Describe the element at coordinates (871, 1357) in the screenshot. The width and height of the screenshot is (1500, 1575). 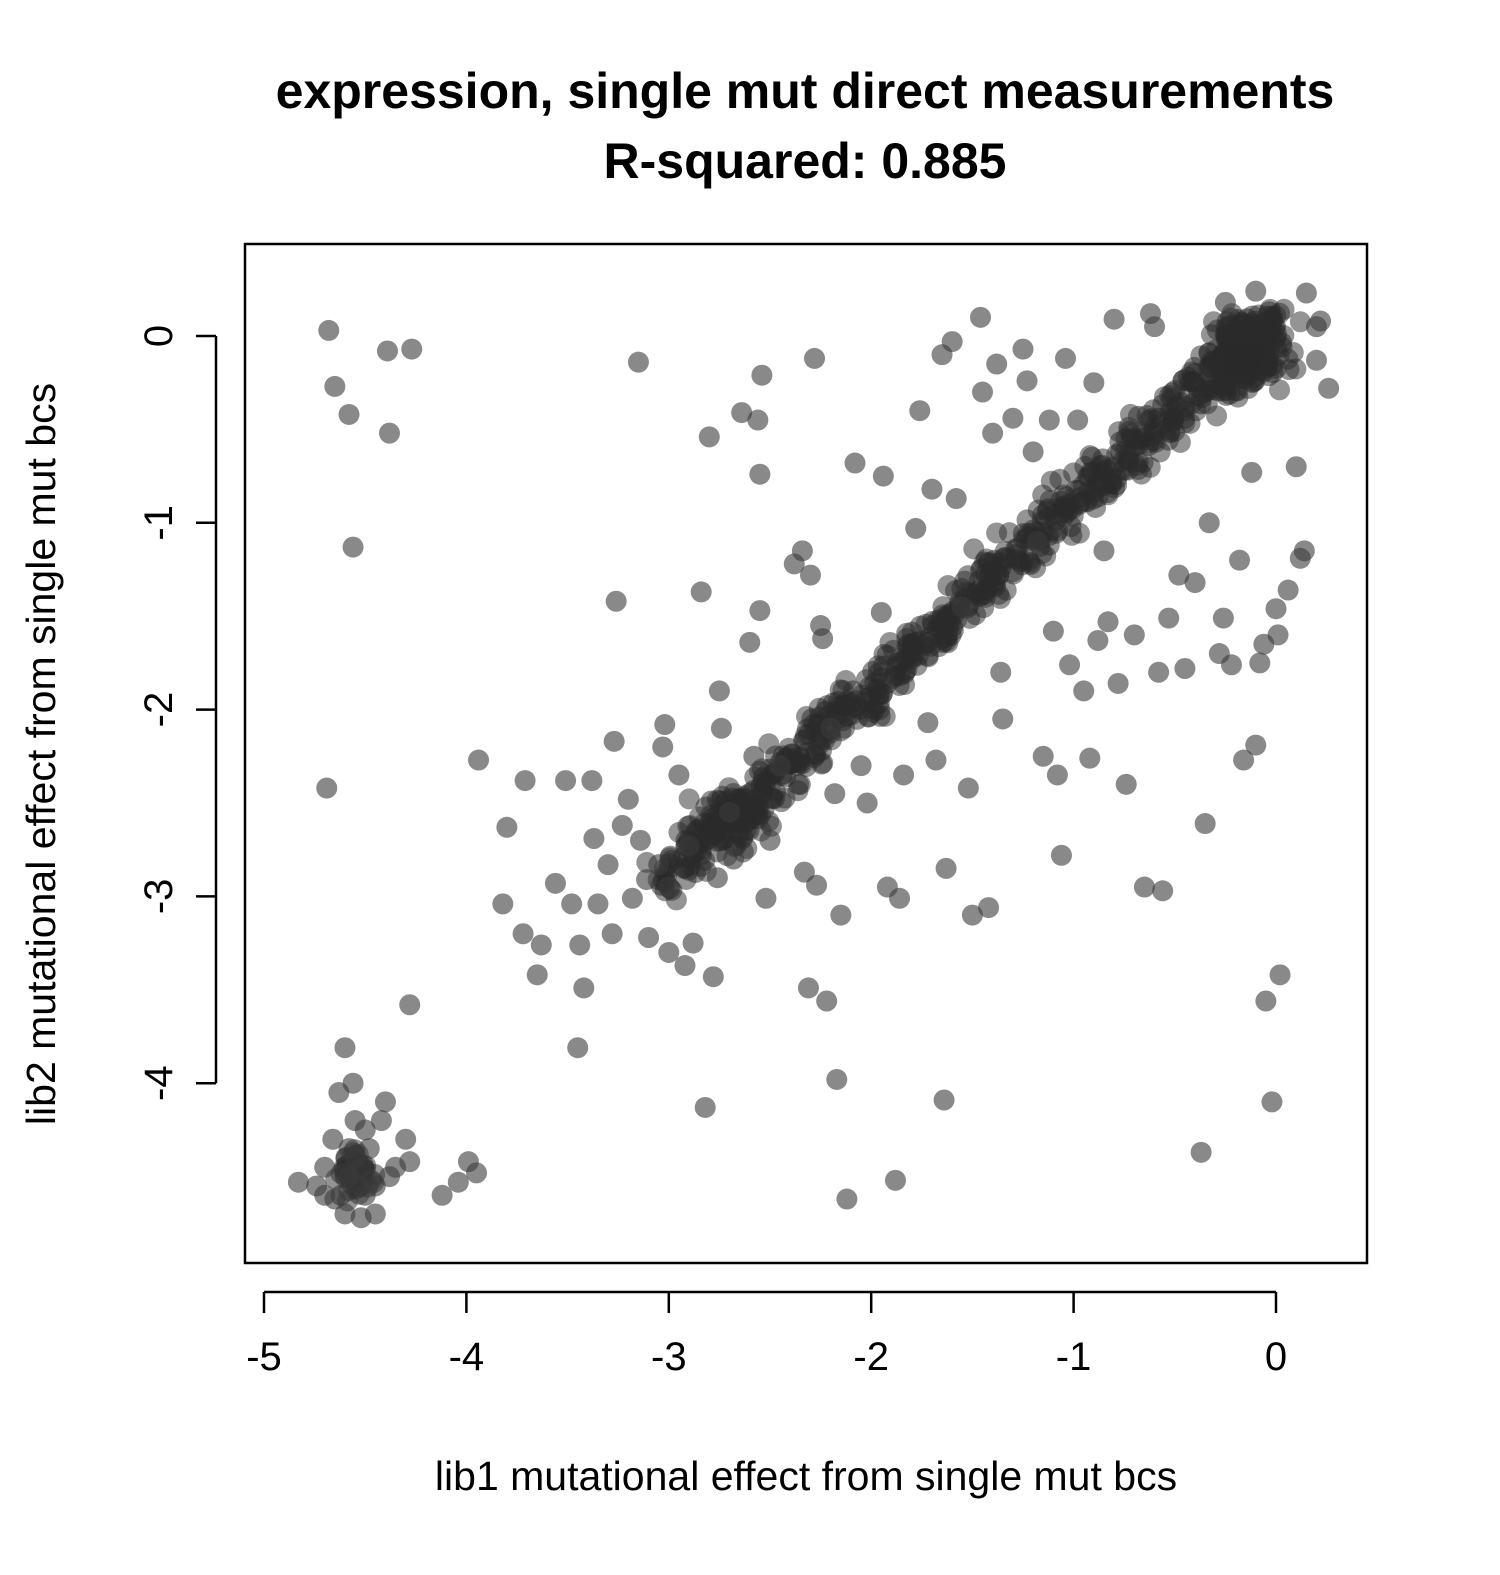
I see `x-tick-label: -2` at that location.